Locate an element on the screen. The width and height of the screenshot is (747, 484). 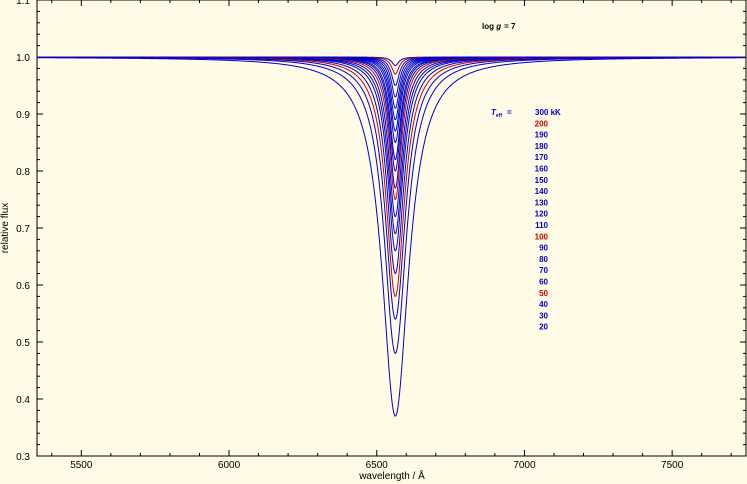
y-tick-label: 0.4 is located at coordinates (23, 400).